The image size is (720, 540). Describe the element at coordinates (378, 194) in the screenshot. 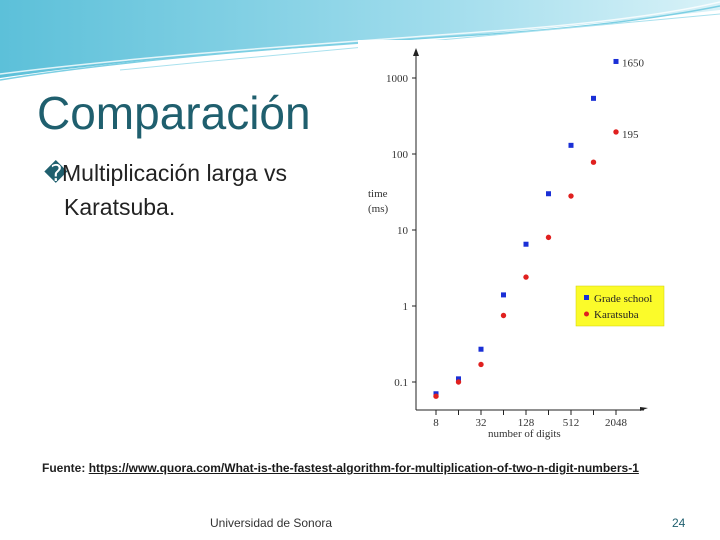

I see `y-axis-label-line-1: time` at that location.